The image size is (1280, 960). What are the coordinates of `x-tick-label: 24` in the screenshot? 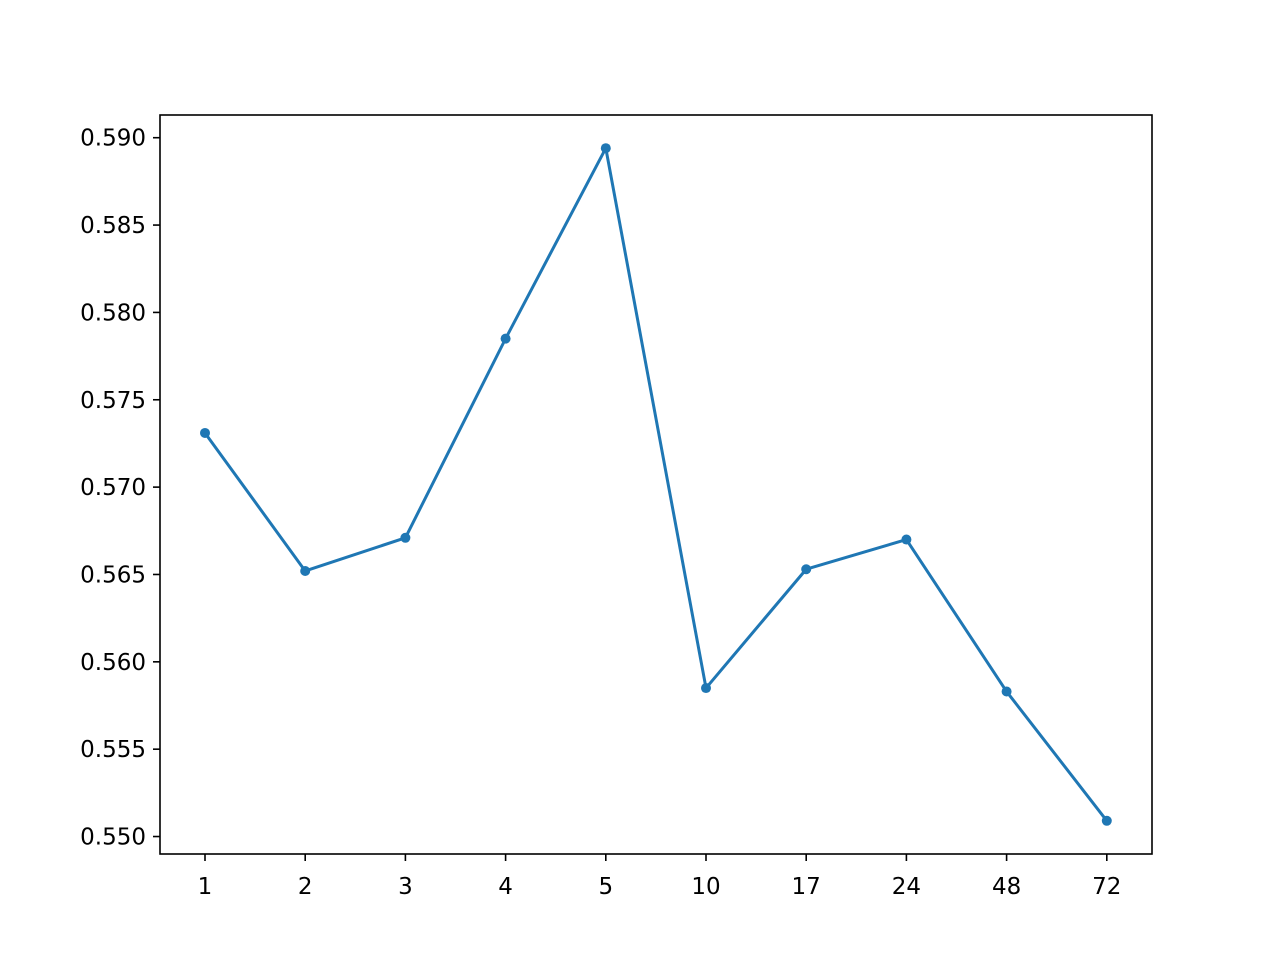 It's located at (906, 887).